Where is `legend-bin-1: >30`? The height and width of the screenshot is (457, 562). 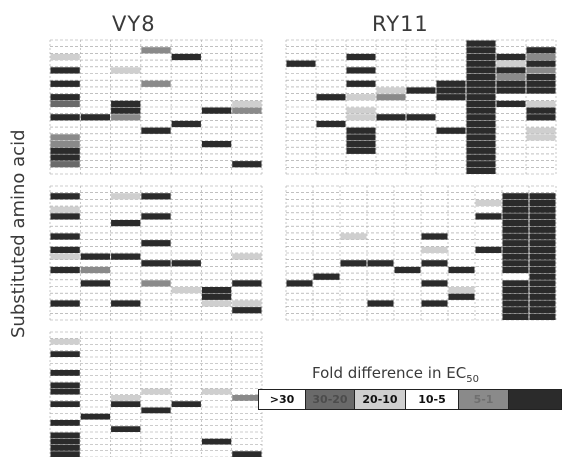
legend-bin-1: >30 is located at coordinates (282, 399).